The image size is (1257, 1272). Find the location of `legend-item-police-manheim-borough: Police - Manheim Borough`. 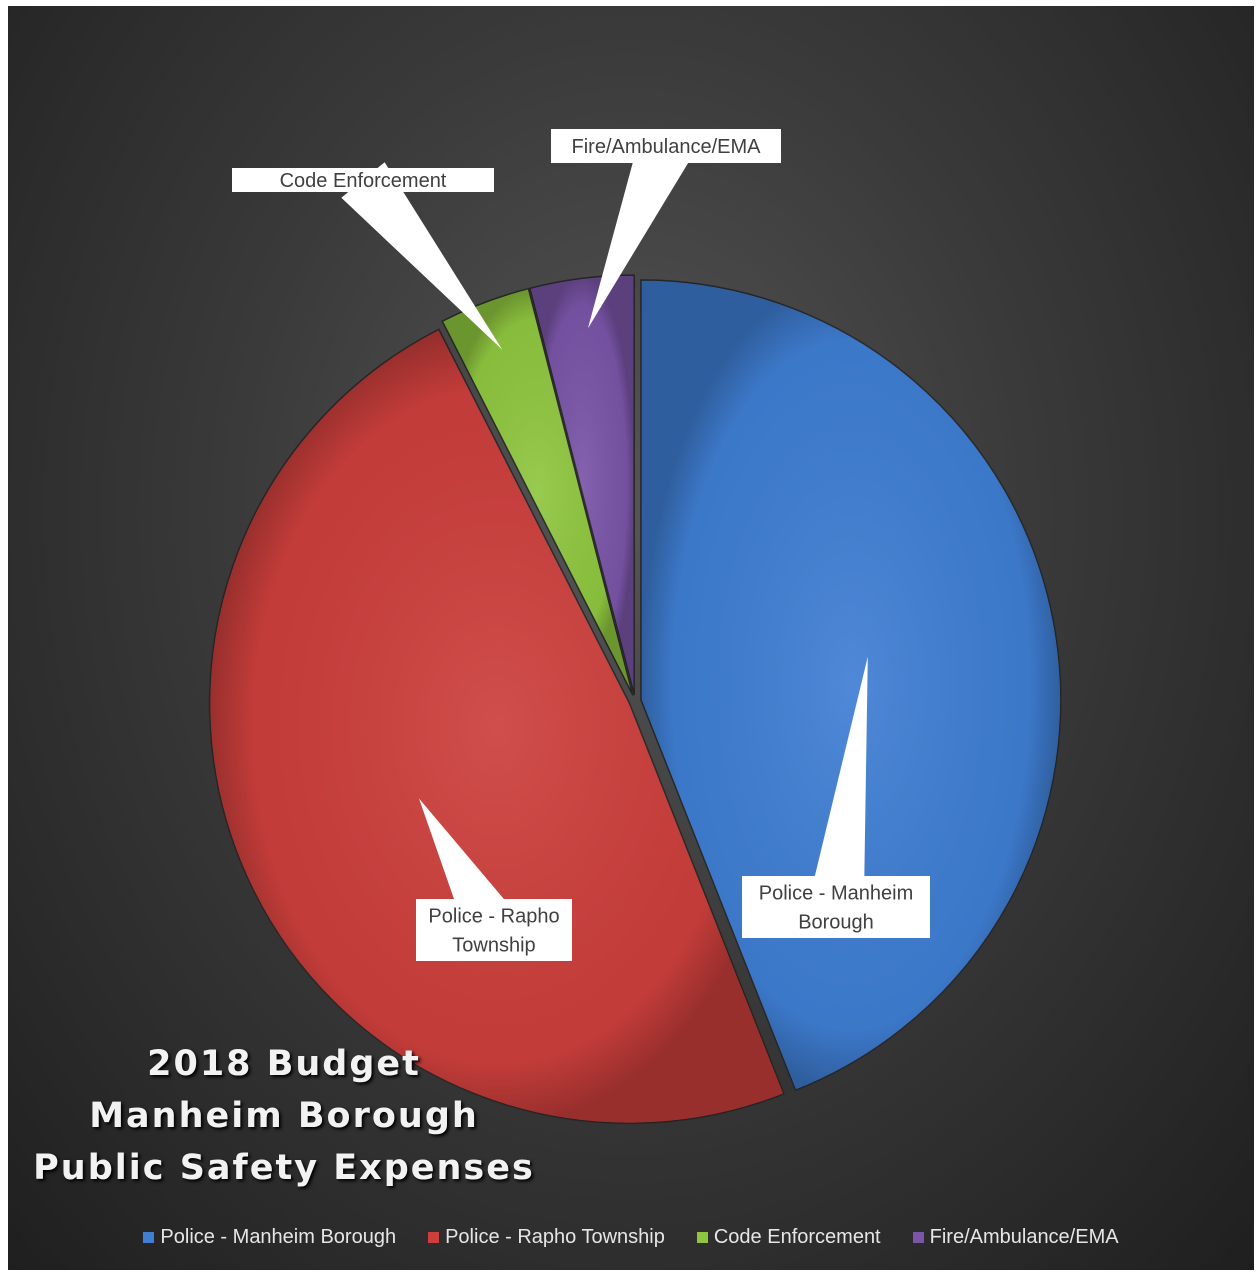

legend-item-police-manheim-borough: Police - Manheim Borough is located at coordinates (269, 1237).